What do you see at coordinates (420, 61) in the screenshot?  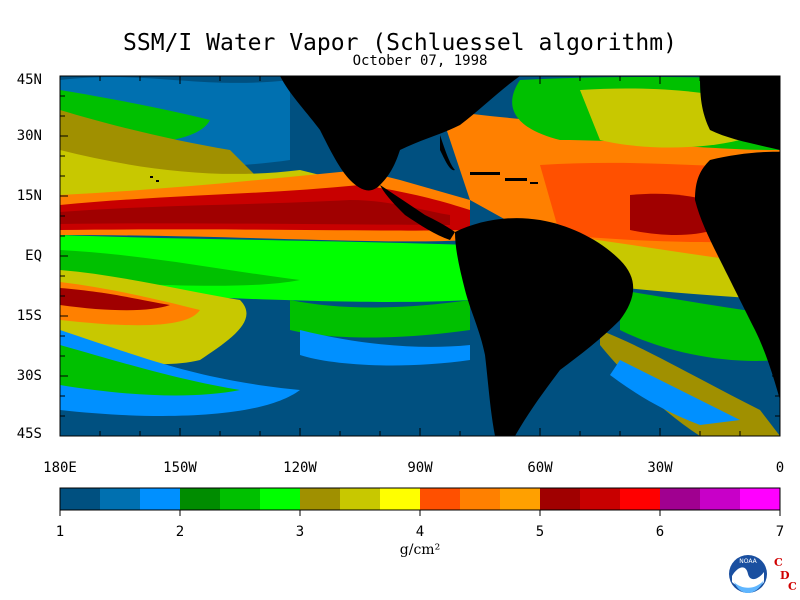 I see `map-date: October 07, 1998` at bounding box center [420, 61].